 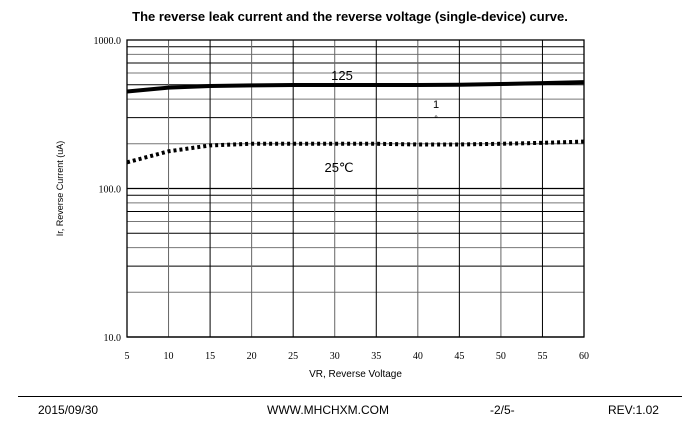 I want to click on x-tick-label: 20, so click(x=252, y=356).